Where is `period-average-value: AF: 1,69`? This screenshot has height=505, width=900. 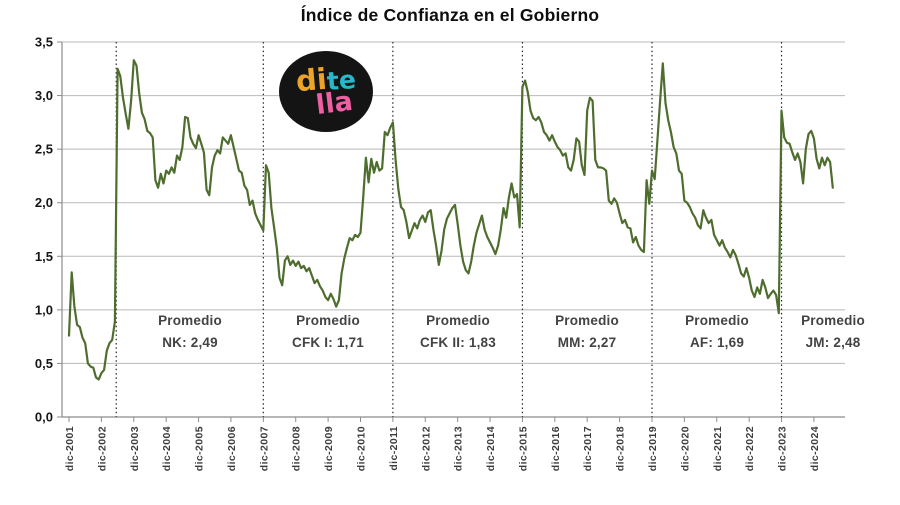 period-average-value: AF: 1,69 is located at coordinates (717, 342).